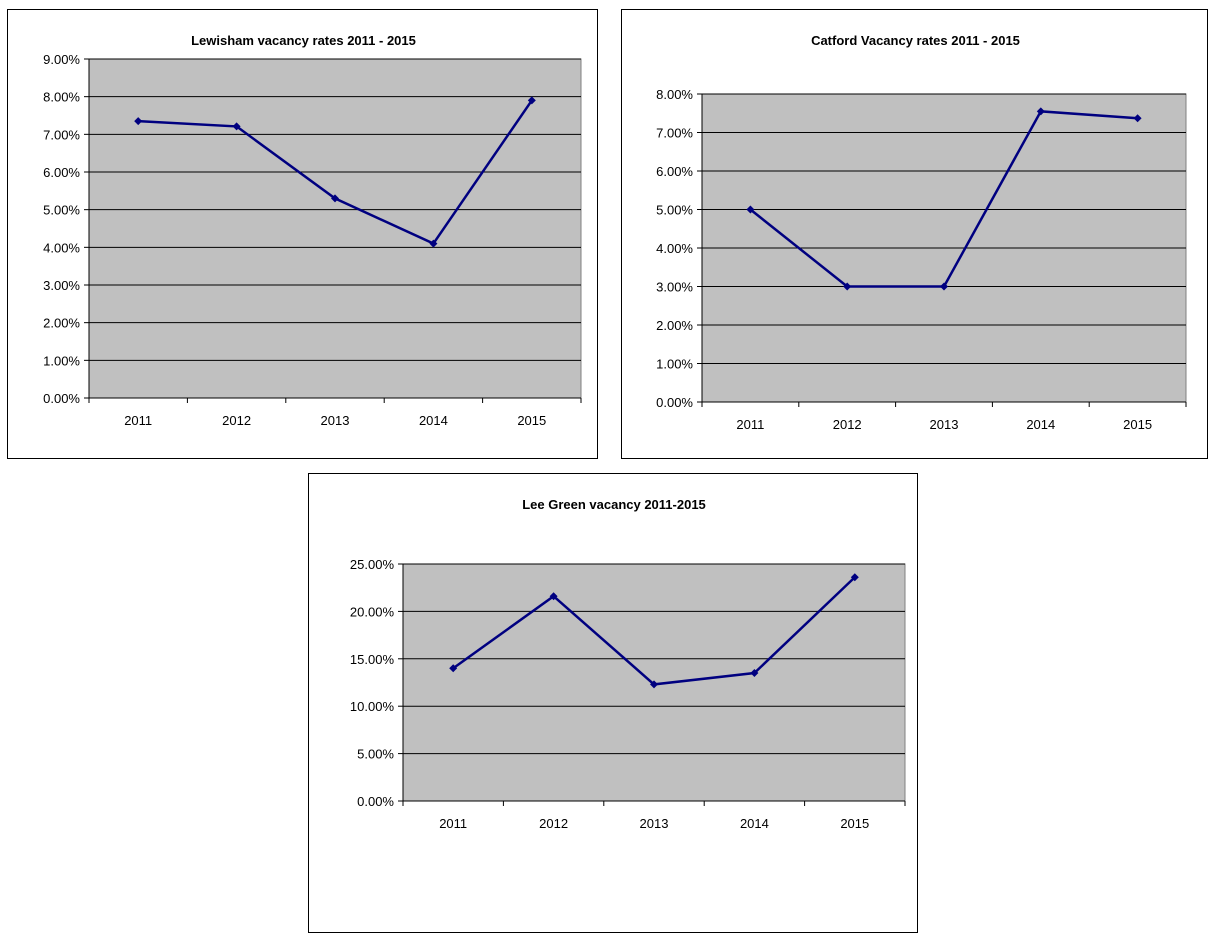  Describe the element at coordinates (614, 504) in the screenshot. I see `chart-title: Lee Green vacancy 2011-2015` at that location.